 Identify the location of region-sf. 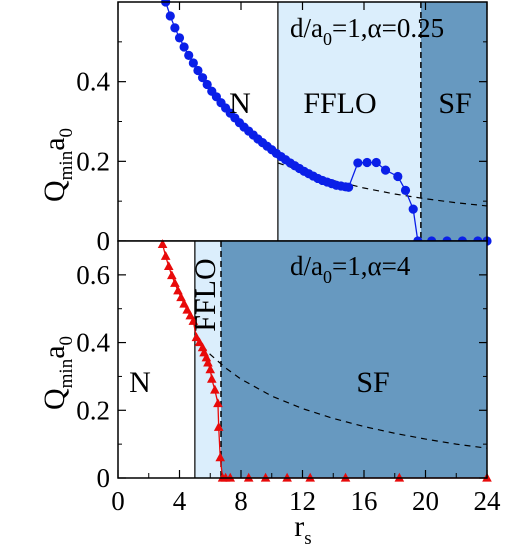
(453, 121).